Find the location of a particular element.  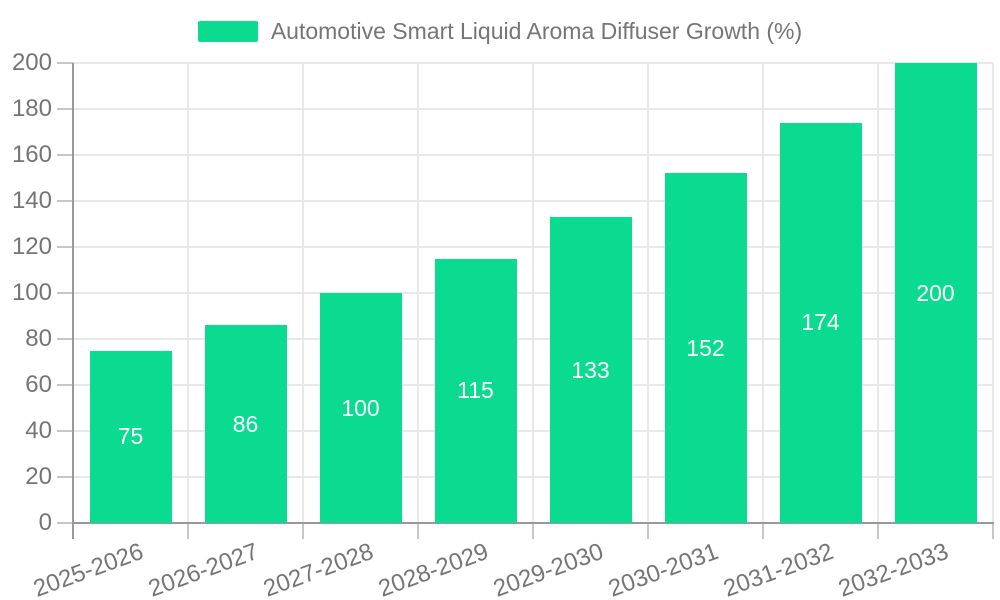

bar: 152 is located at coordinates (705, 348).